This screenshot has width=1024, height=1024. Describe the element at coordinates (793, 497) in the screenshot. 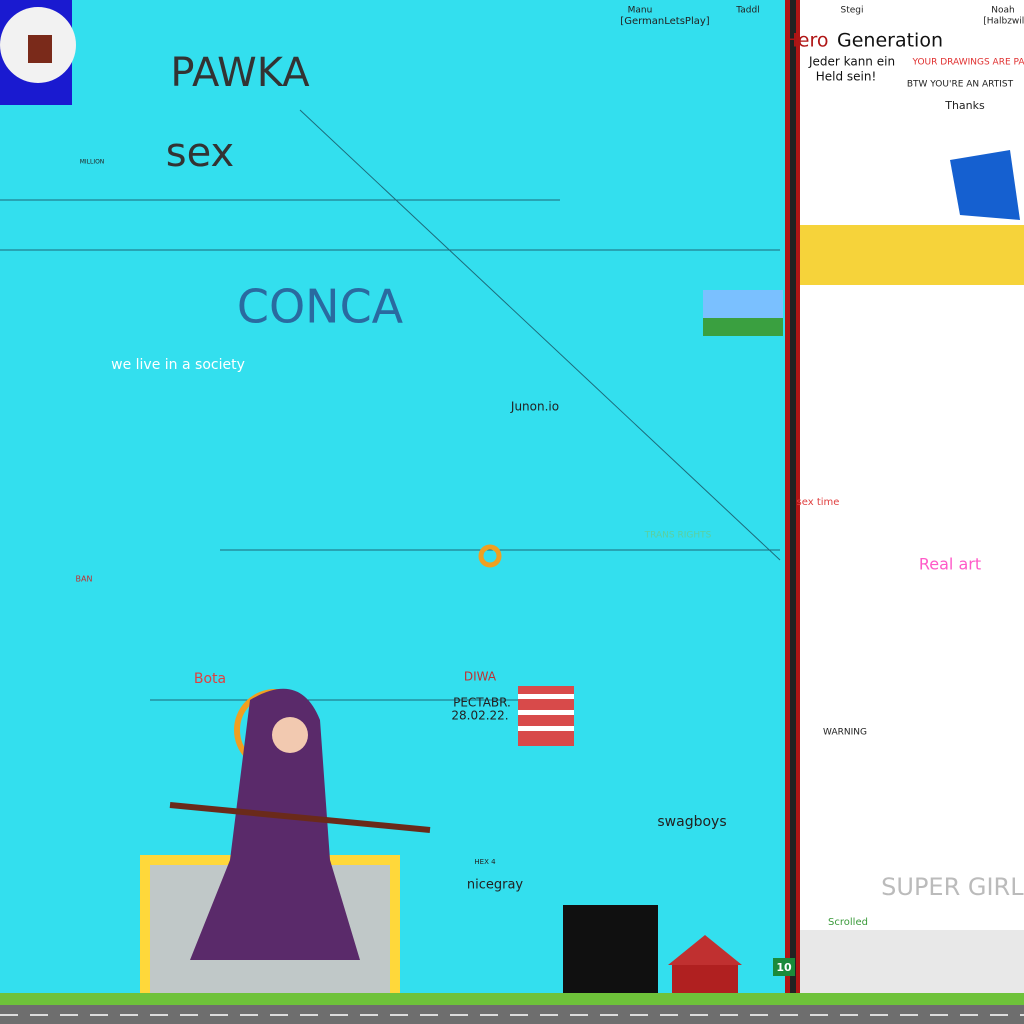

I see `dark-strip` at that location.